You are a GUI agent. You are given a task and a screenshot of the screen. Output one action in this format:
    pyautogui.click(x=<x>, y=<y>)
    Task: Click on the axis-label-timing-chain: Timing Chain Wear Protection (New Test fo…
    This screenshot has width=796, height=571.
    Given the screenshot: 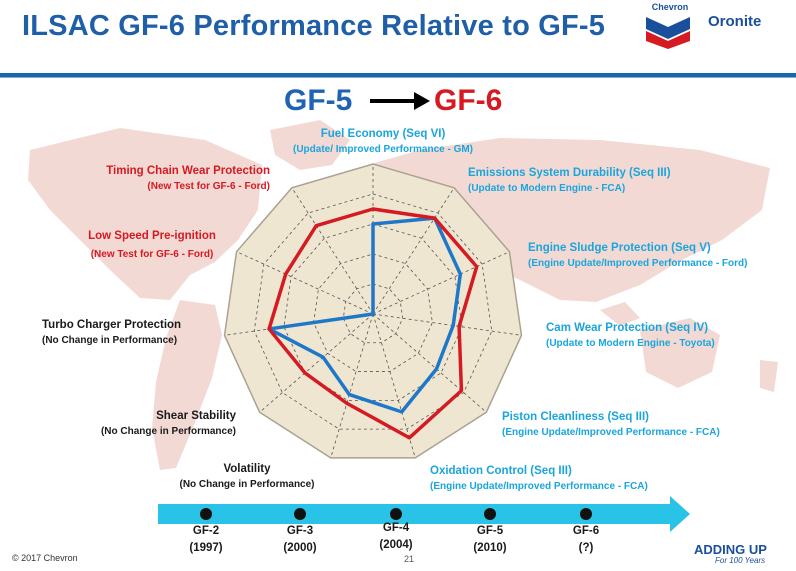 What is the action you would take?
    pyautogui.click(x=188, y=178)
    